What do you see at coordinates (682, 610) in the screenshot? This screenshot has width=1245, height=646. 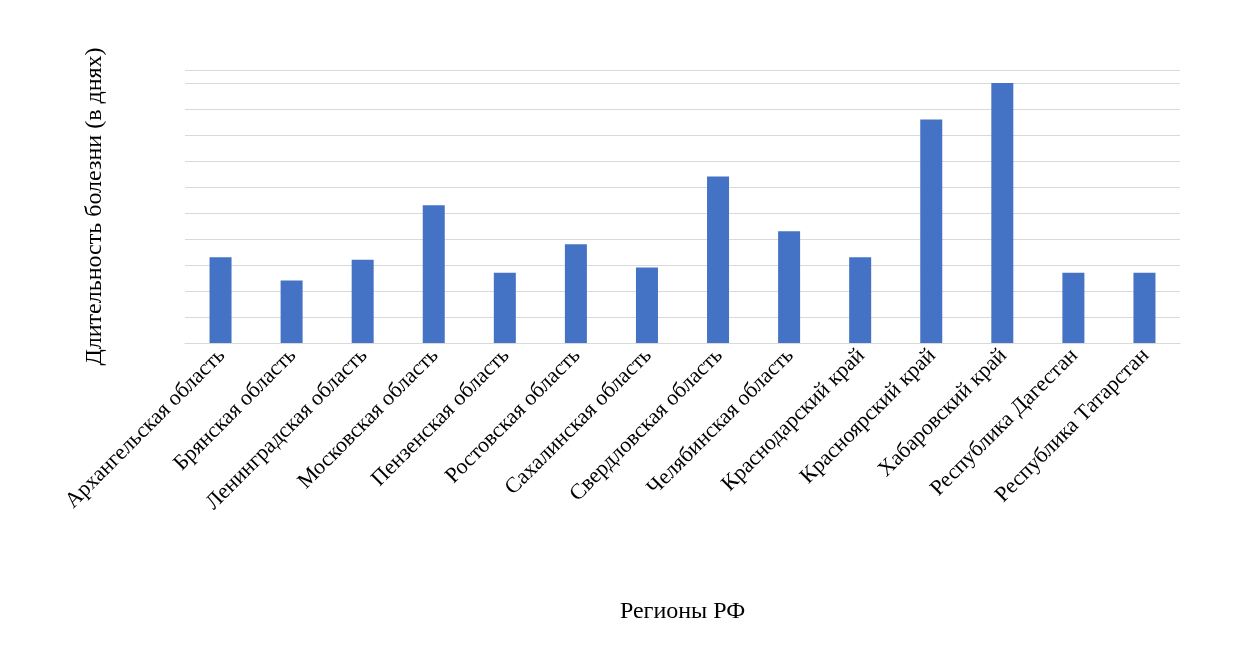 I see `x-axis-title: Регионы РФ` at bounding box center [682, 610].